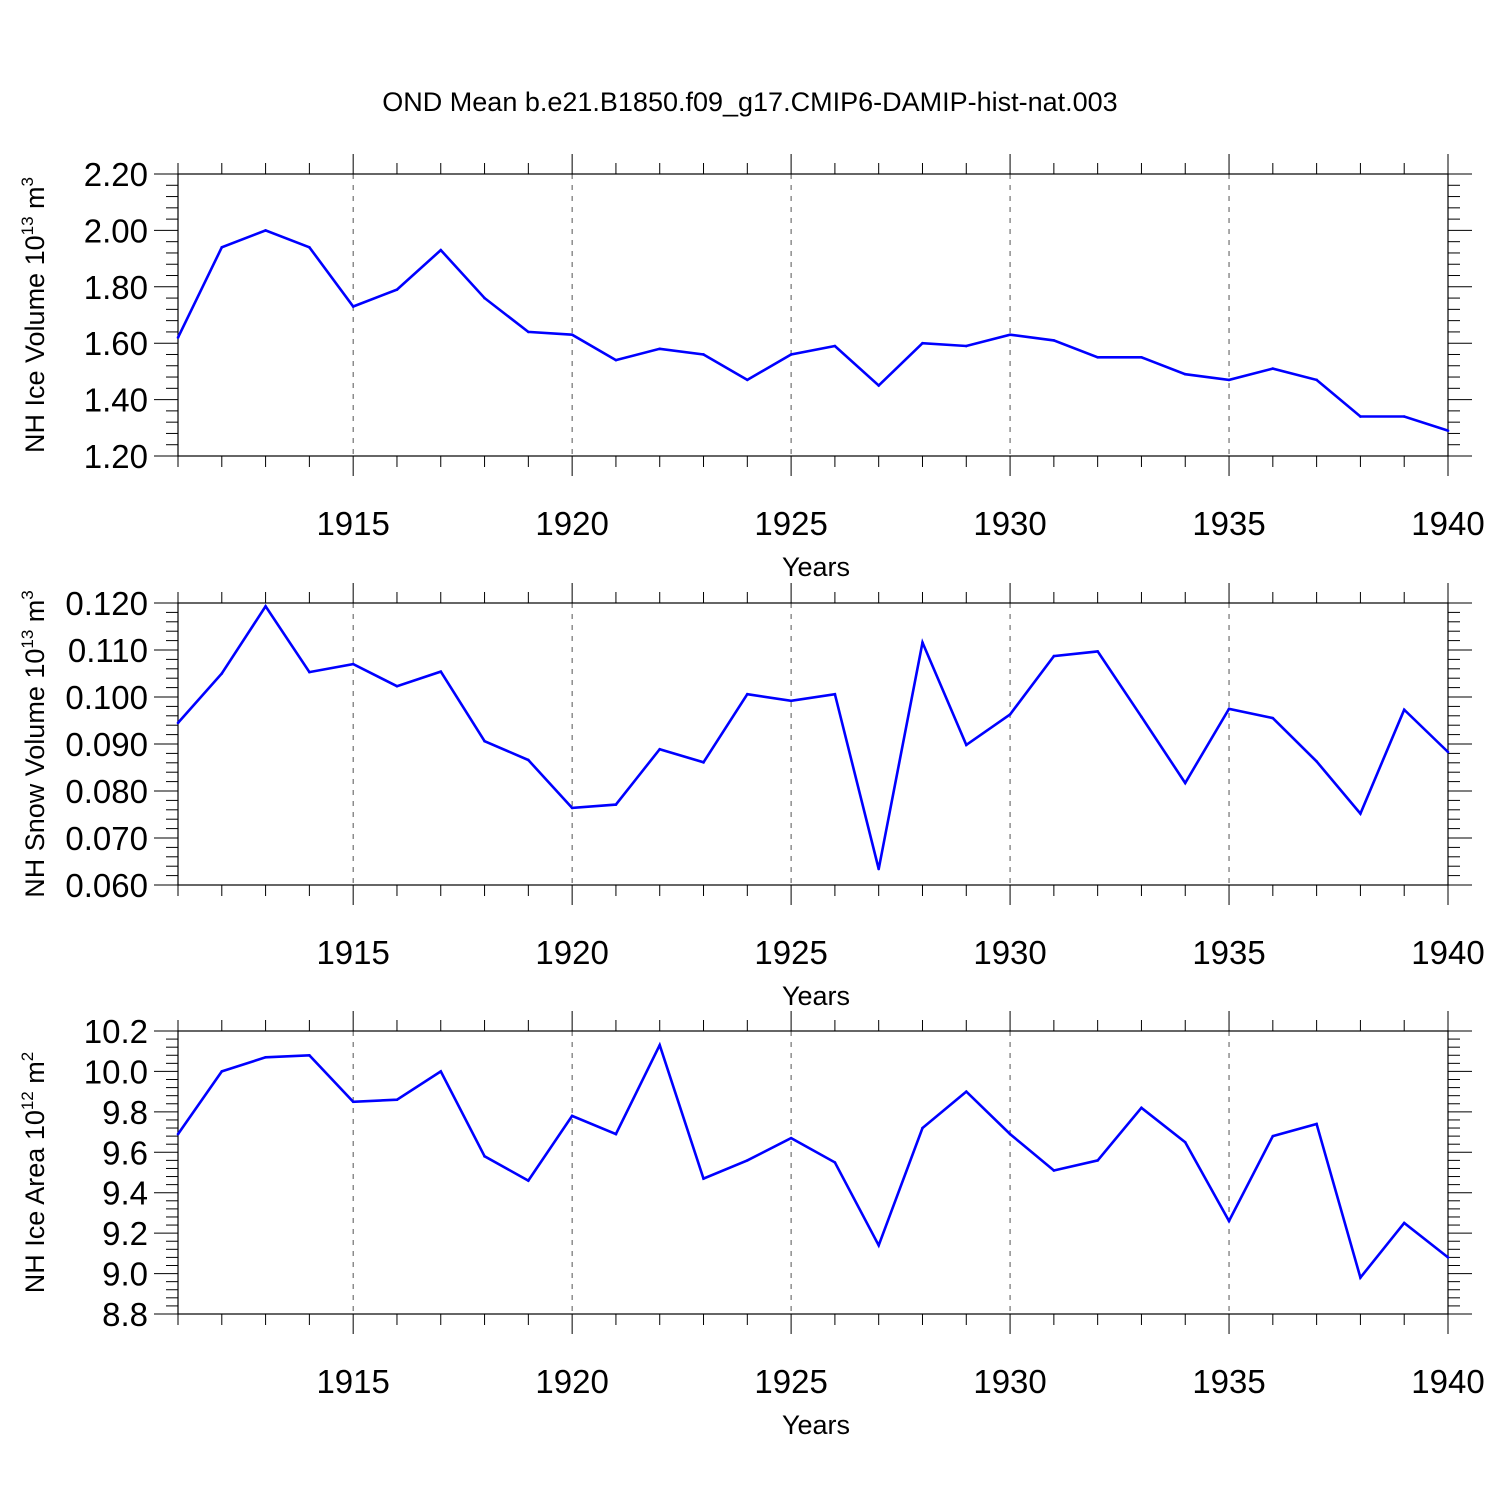 The image size is (1500, 1500). I want to click on y-axis-label: NH Ice Volume 1013 m3, so click(34, 315).